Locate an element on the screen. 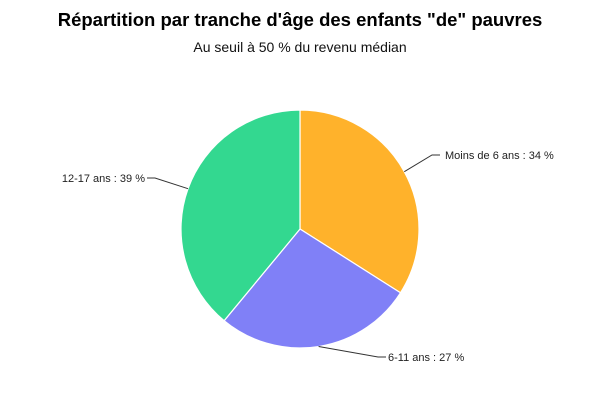  slice-label: Moins de 6 ans : 34 % is located at coordinates (499, 156).